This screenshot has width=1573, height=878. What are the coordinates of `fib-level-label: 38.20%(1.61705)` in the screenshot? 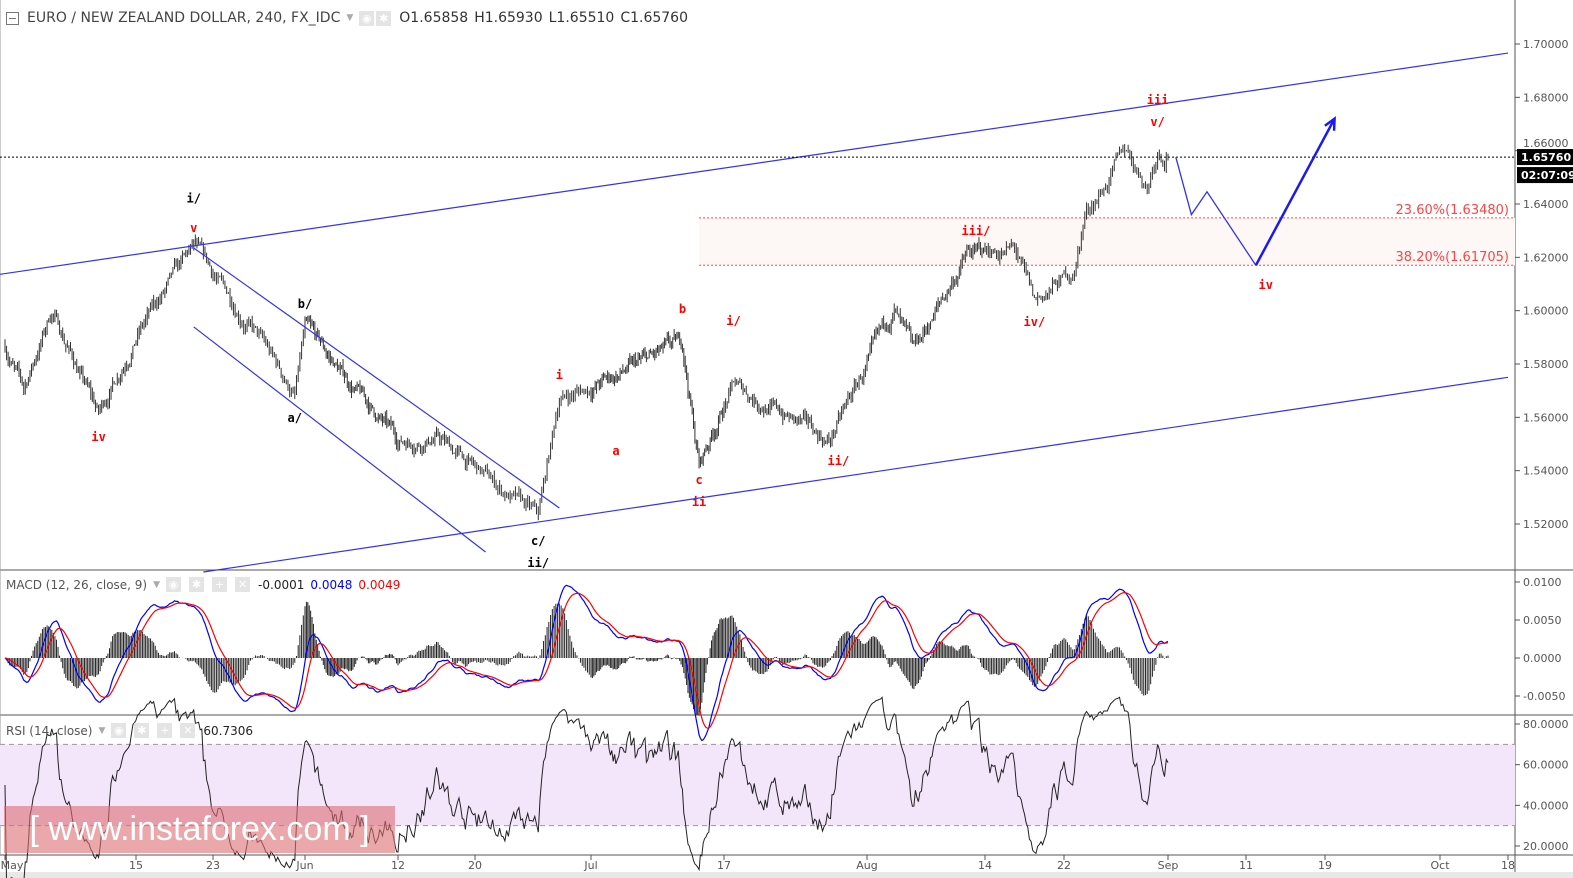 It's located at (1452, 257).